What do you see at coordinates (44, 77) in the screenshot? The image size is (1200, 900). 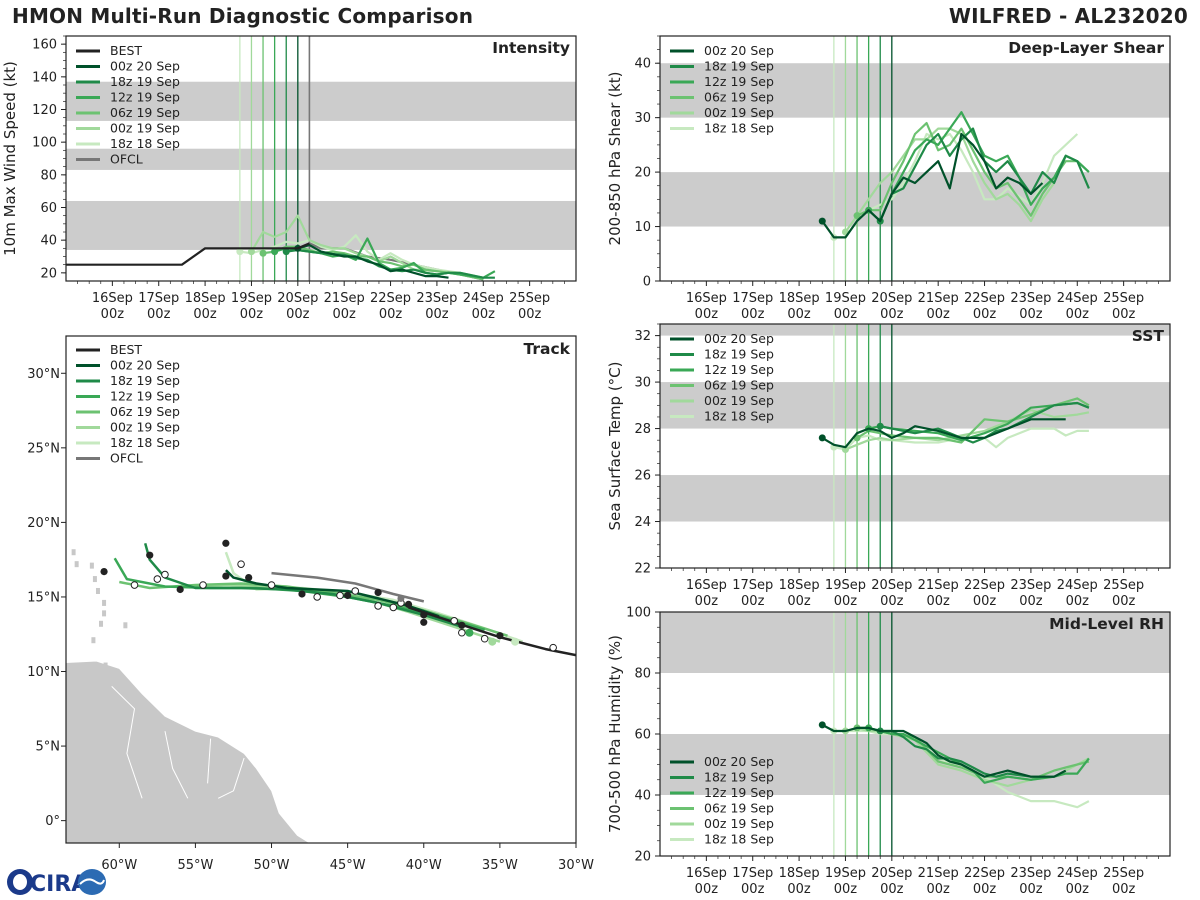 I see `y-tick-label: 140` at bounding box center [44, 77].